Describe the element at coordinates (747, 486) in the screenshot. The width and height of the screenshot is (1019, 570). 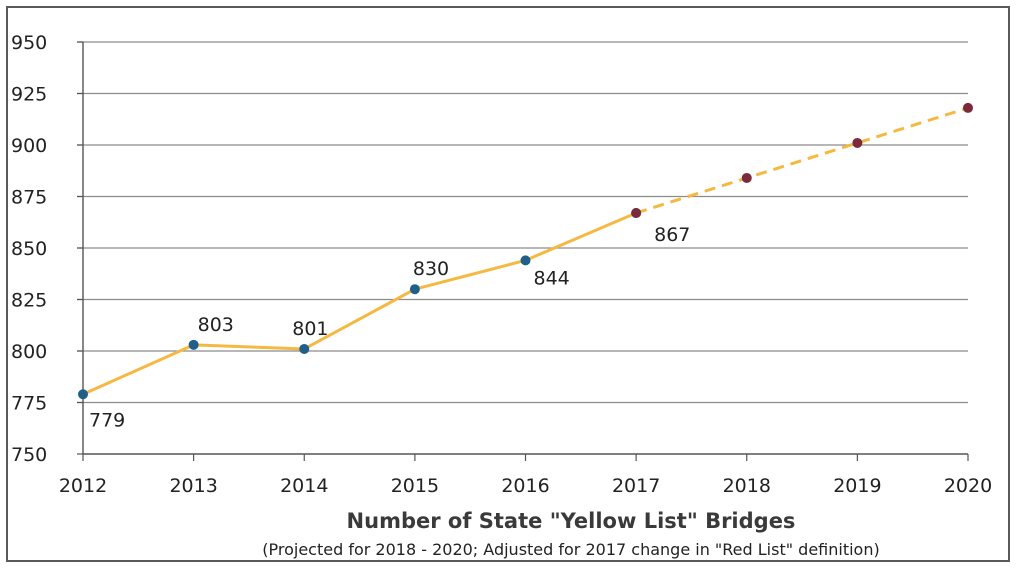
I see `x-tick-label: 2018` at that location.